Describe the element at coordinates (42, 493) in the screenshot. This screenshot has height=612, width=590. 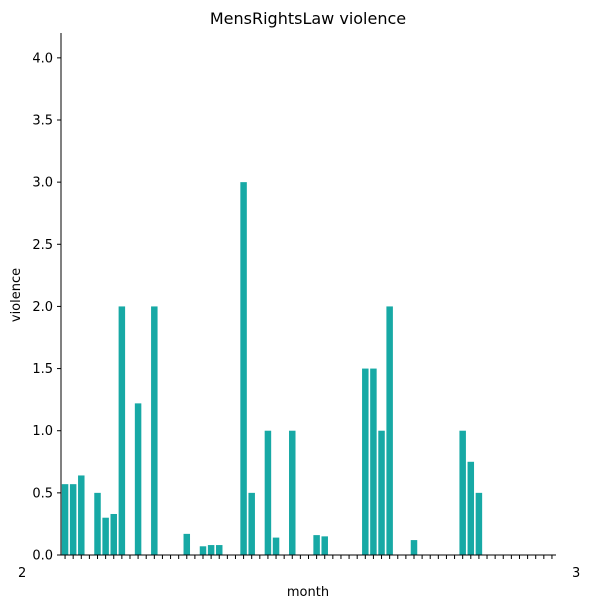
I see `y-tick-label: 0.5` at that location.